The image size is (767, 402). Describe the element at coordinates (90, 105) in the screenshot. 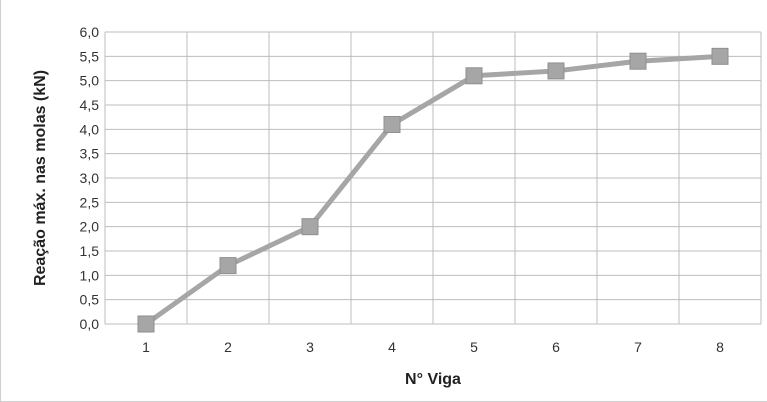

I see `y-tick-label: 4,5` at that location.